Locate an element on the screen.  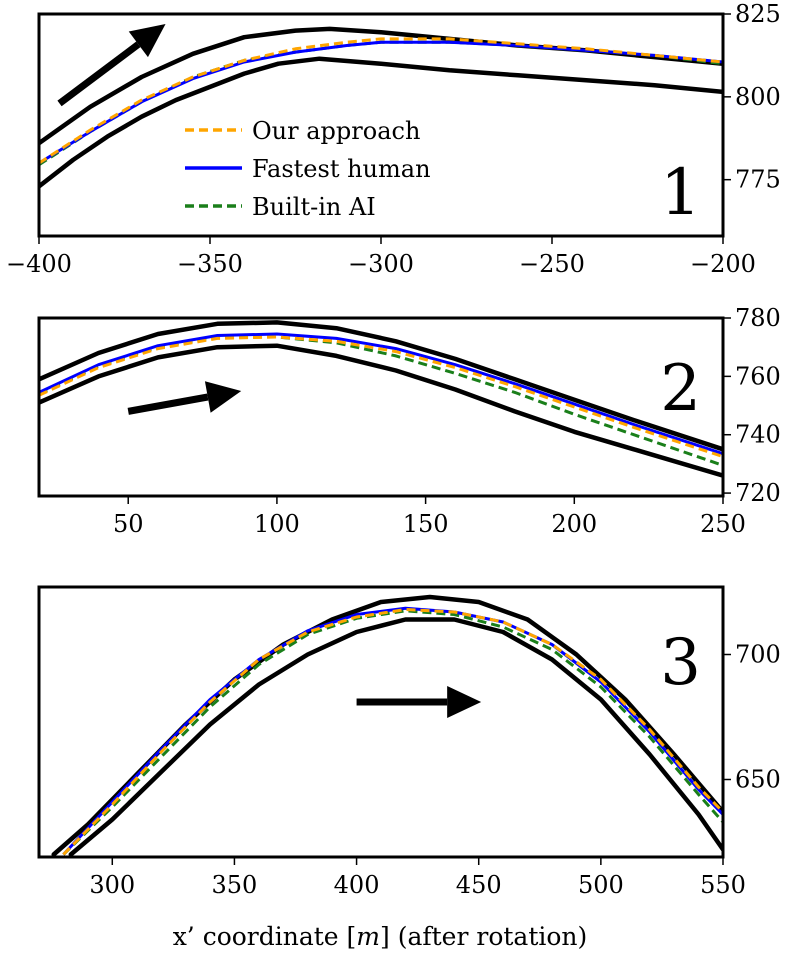
x-tick-label: −350 is located at coordinates (210, 264).